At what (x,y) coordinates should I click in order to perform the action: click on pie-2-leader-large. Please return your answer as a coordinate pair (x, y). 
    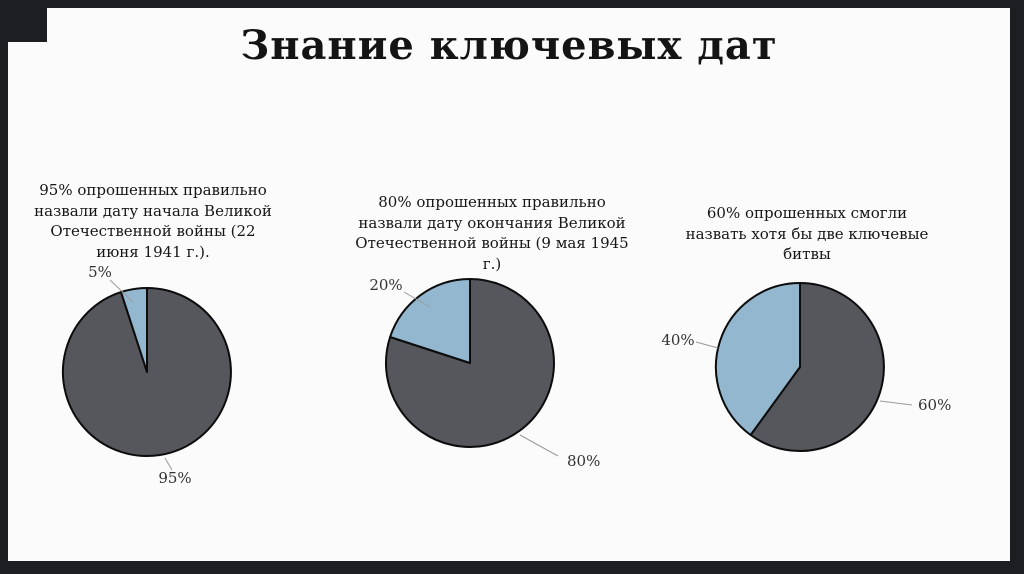
    Looking at the image, I should click on (539, 445).